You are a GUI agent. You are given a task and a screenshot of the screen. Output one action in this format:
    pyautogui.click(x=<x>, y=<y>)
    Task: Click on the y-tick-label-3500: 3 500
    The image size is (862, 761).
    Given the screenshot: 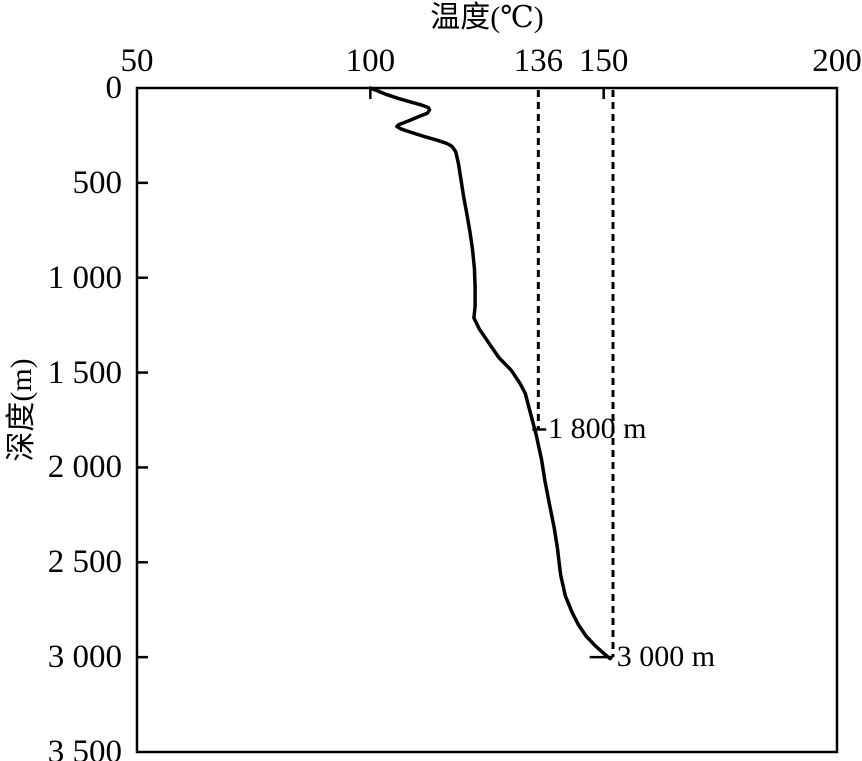 What is the action you would take?
    pyautogui.click(x=84, y=747)
    